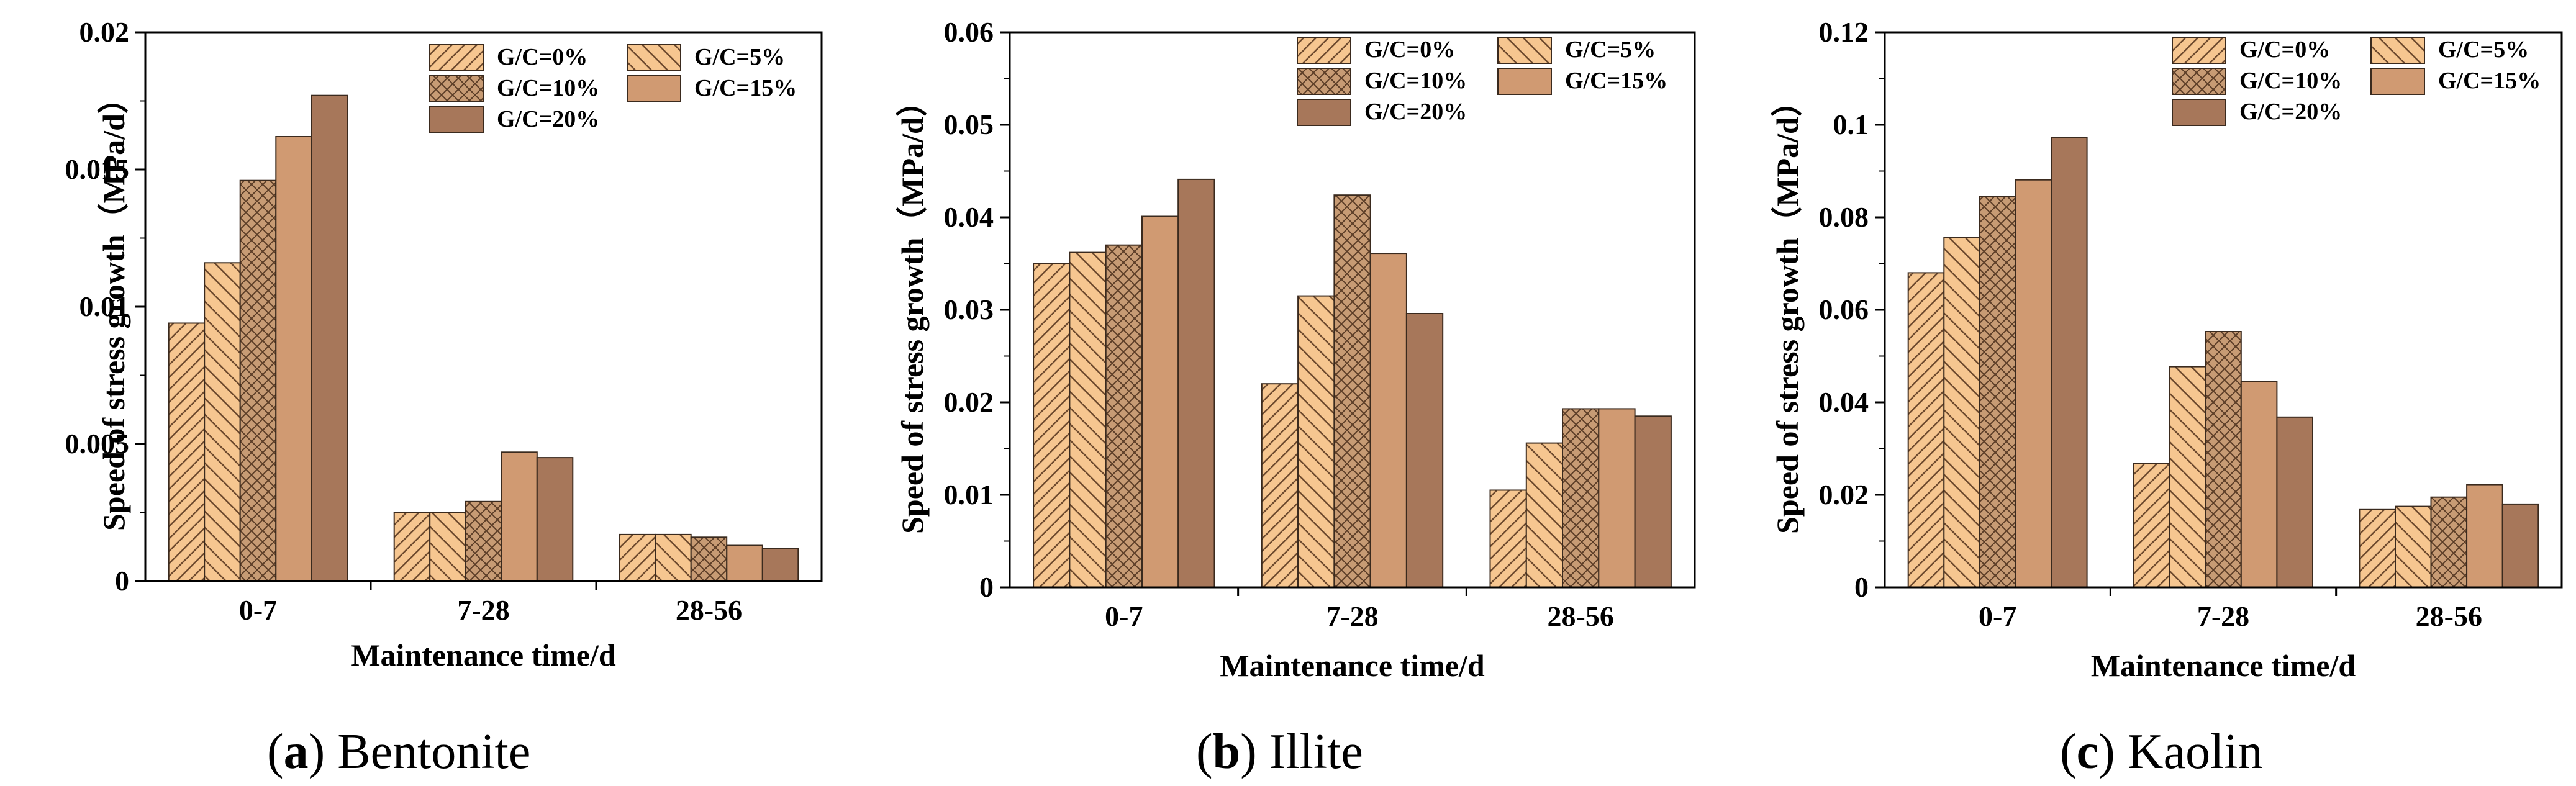 The height and width of the screenshot is (786, 2576). Describe the element at coordinates (2088, 752) in the screenshot. I see `caption-letter: c` at that location.